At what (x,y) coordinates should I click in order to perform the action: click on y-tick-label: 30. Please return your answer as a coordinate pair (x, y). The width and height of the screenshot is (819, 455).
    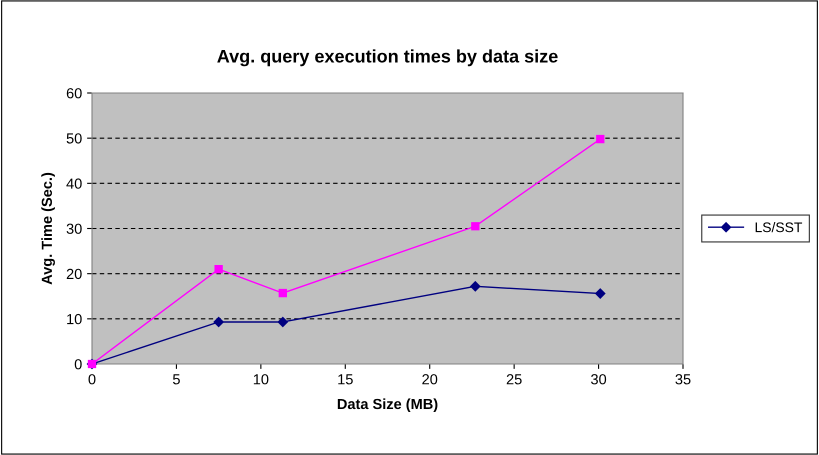
    Looking at the image, I should click on (74, 229).